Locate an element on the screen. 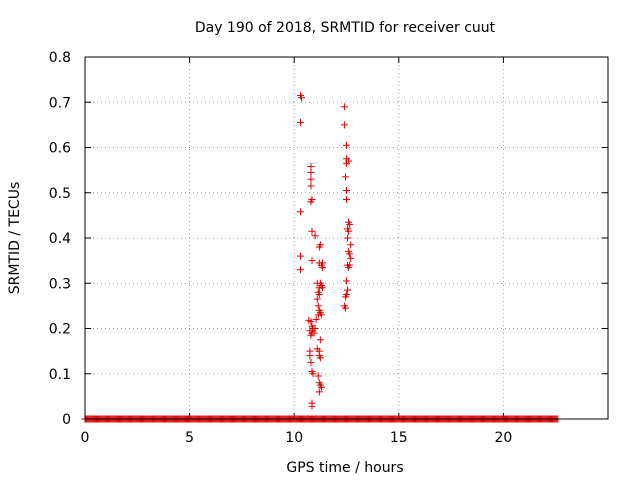 The width and height of the screenshot is (640, 480). x-tick-label: 0 is located at coordinates (85, 438).